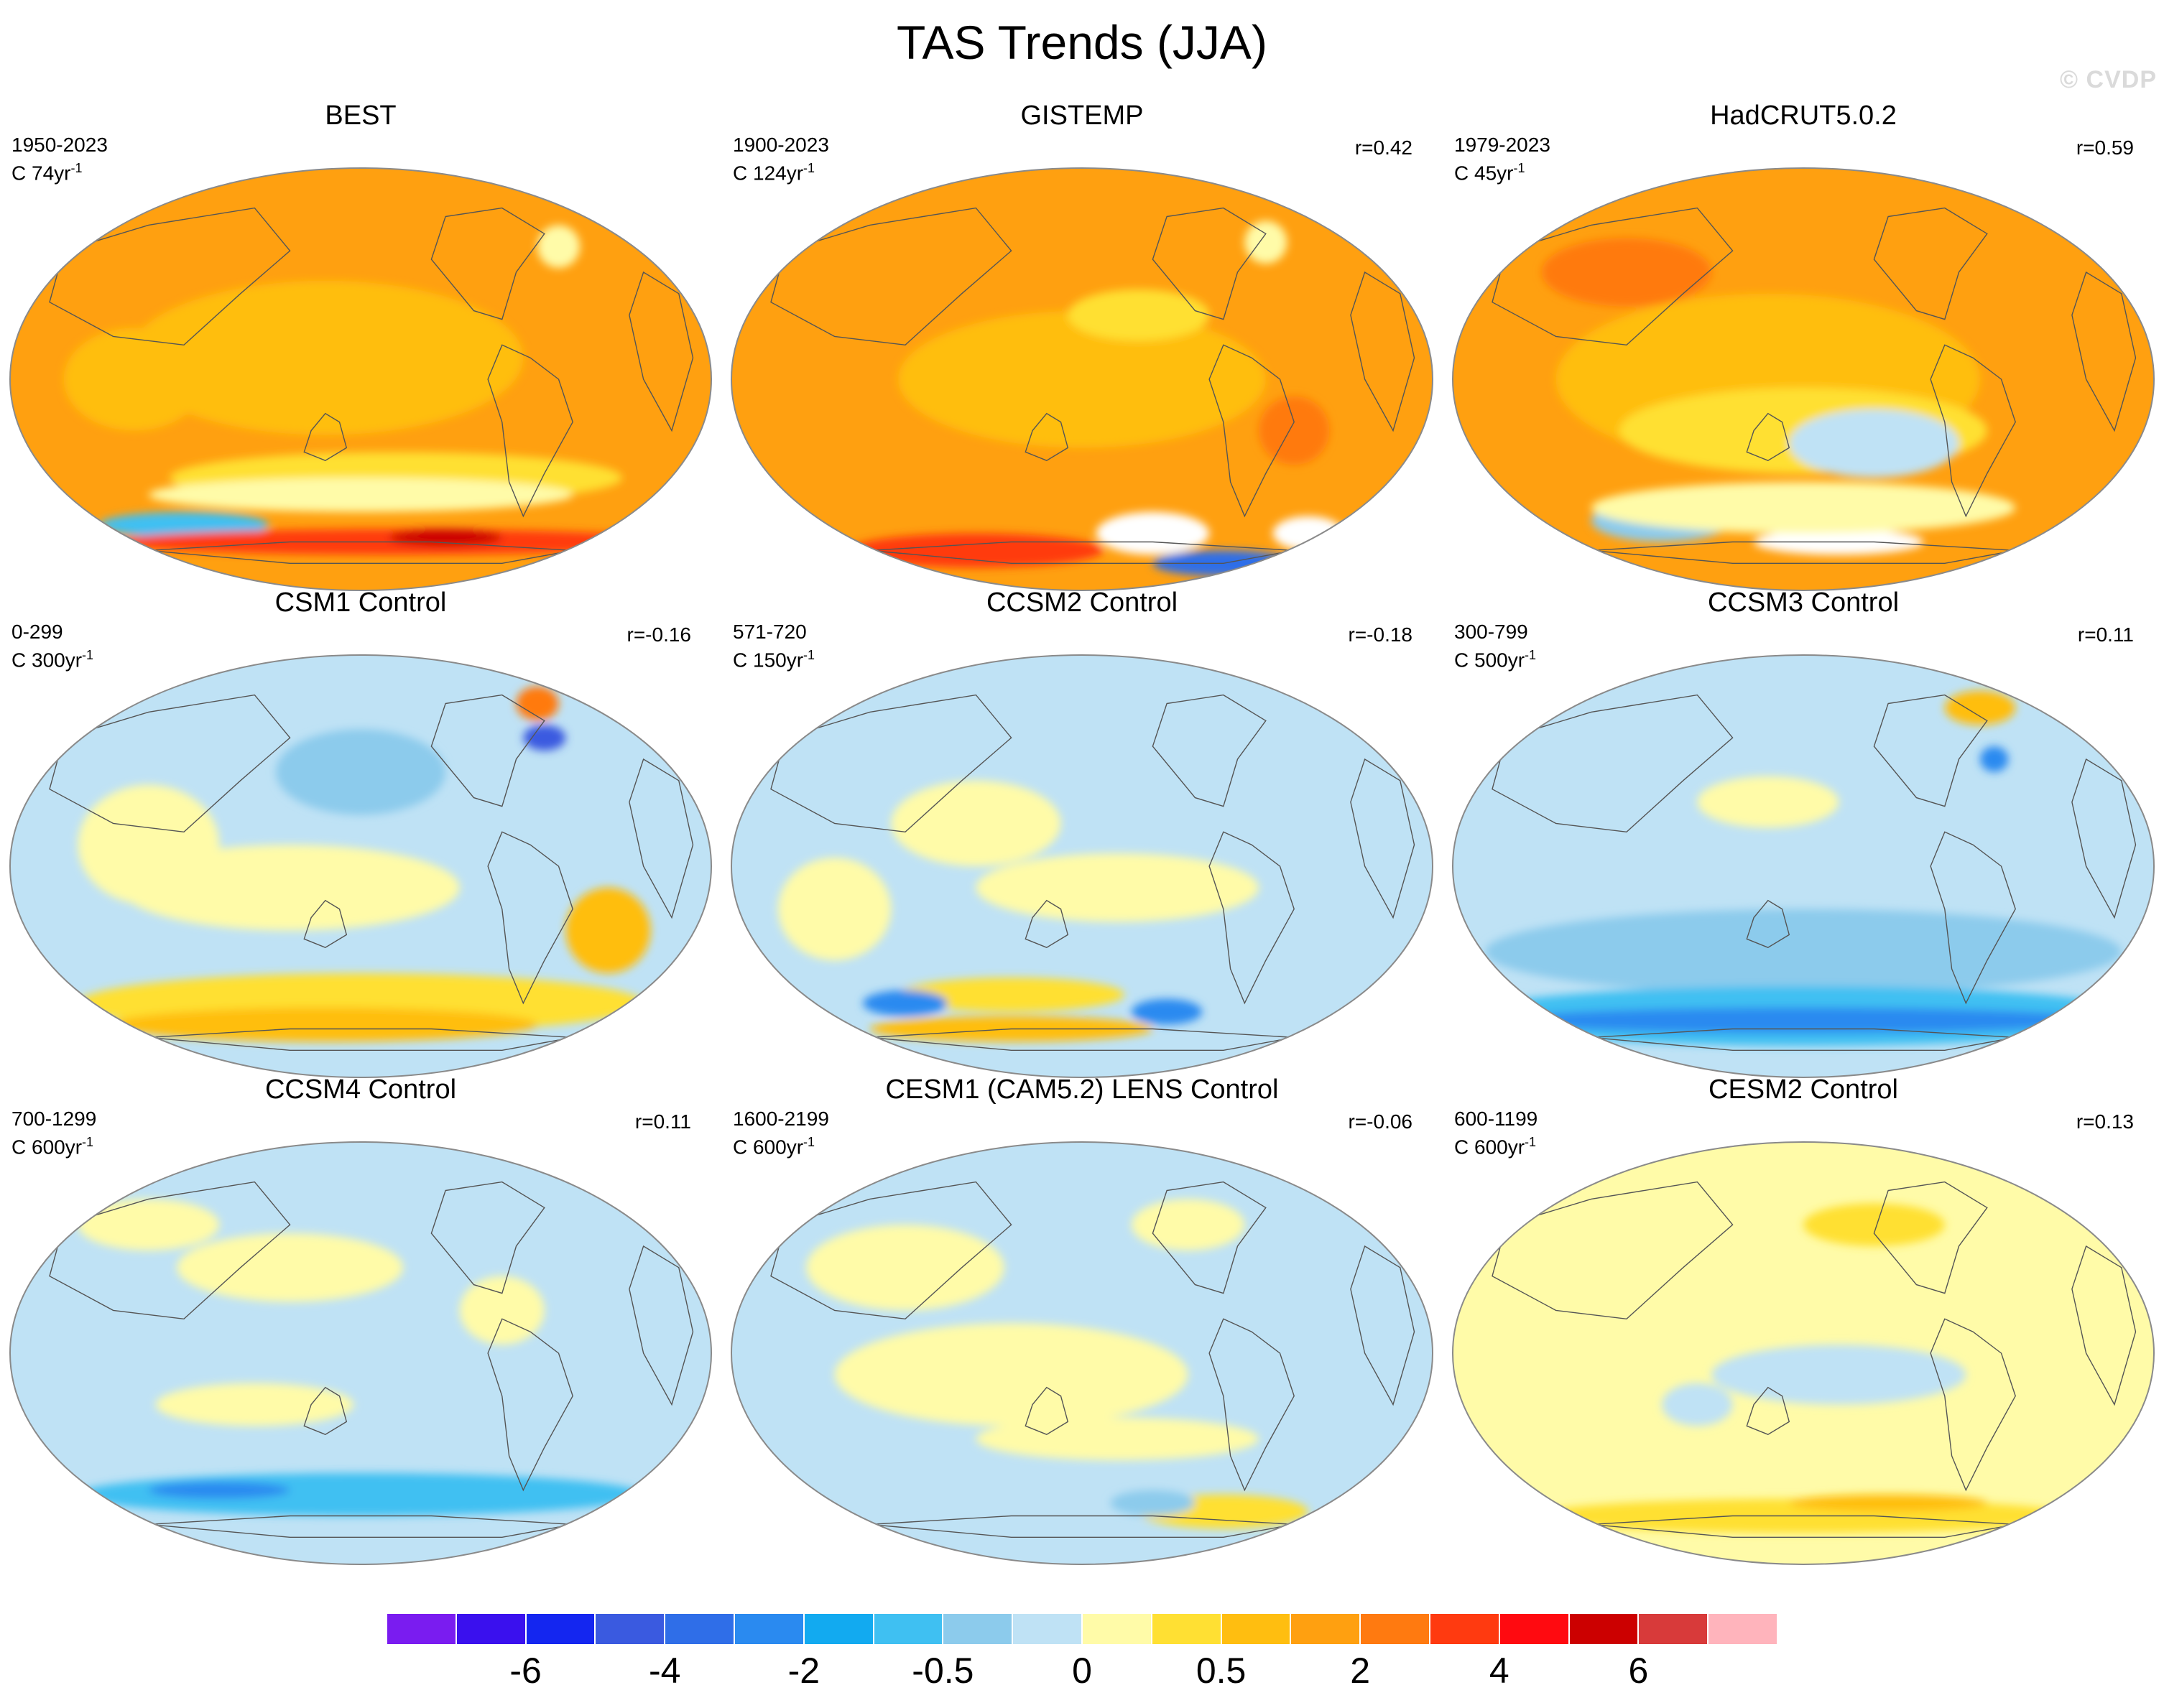 This screenshot has width=2164, height=1708. Describe the element at coordinates (1499, 1671) in the screenshot. I see `colorbar-tick-label: 4` at that location.